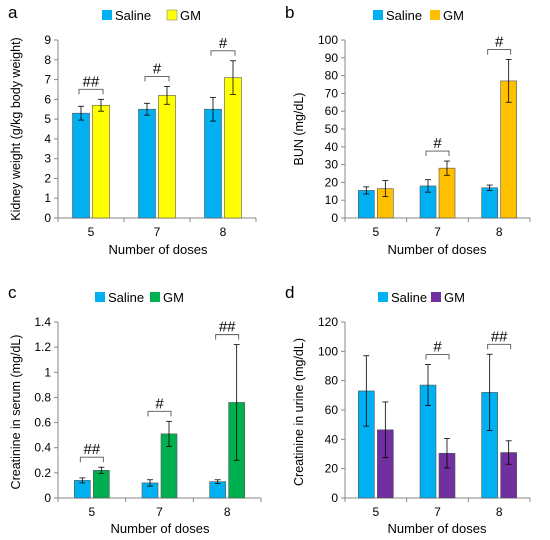 The width and height of the screenshot is (550, 540). I want to click on legend-swatch-saline-d, so click(383, 297).